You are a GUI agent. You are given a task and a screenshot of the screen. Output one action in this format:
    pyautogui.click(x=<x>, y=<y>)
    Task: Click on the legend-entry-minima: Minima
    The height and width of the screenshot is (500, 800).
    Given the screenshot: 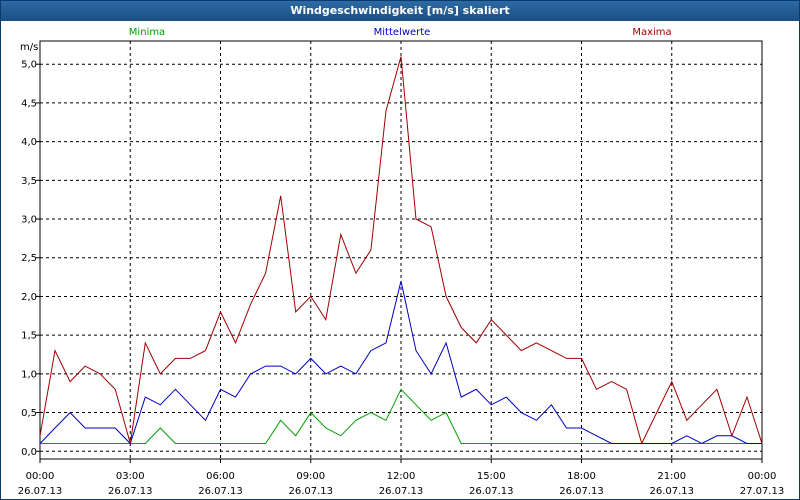 What is the action you would take?
    pyautogui.click(x=147, y=32)
    